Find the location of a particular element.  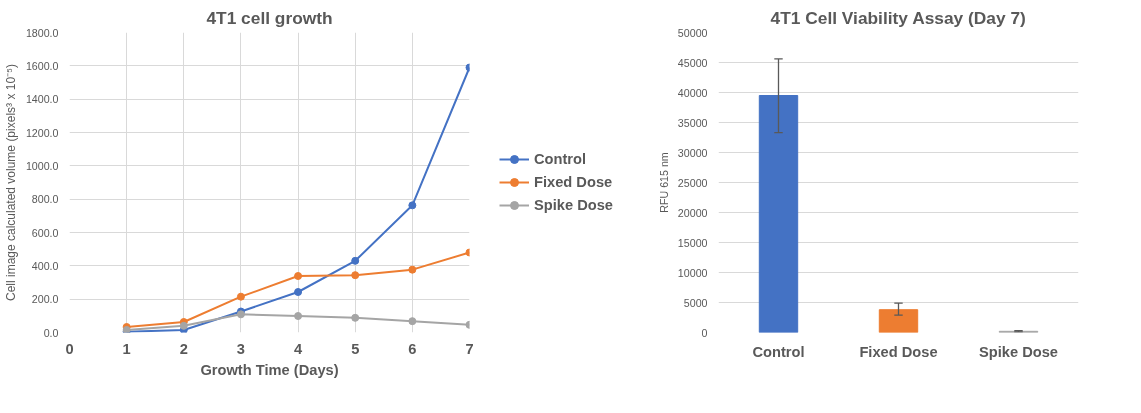

y-tick-label: 1600.0 is located at coordinates (42, 65).